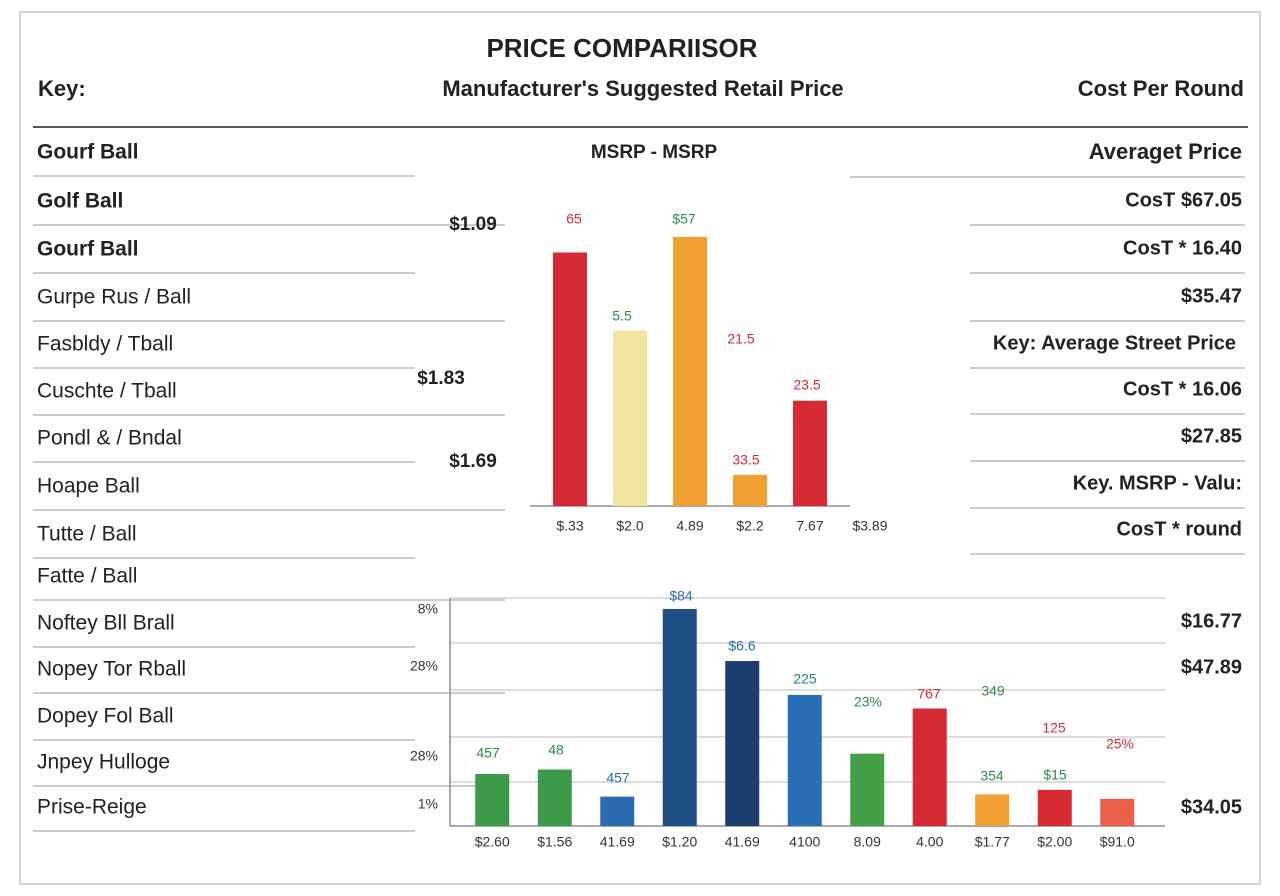 The width and height of the screenshot is (1280, 896). What do you see at coordinates (105, 716) in the screenshot?
I see `left-item: Dopey Fol Ball` at bounding box center [105, 716].